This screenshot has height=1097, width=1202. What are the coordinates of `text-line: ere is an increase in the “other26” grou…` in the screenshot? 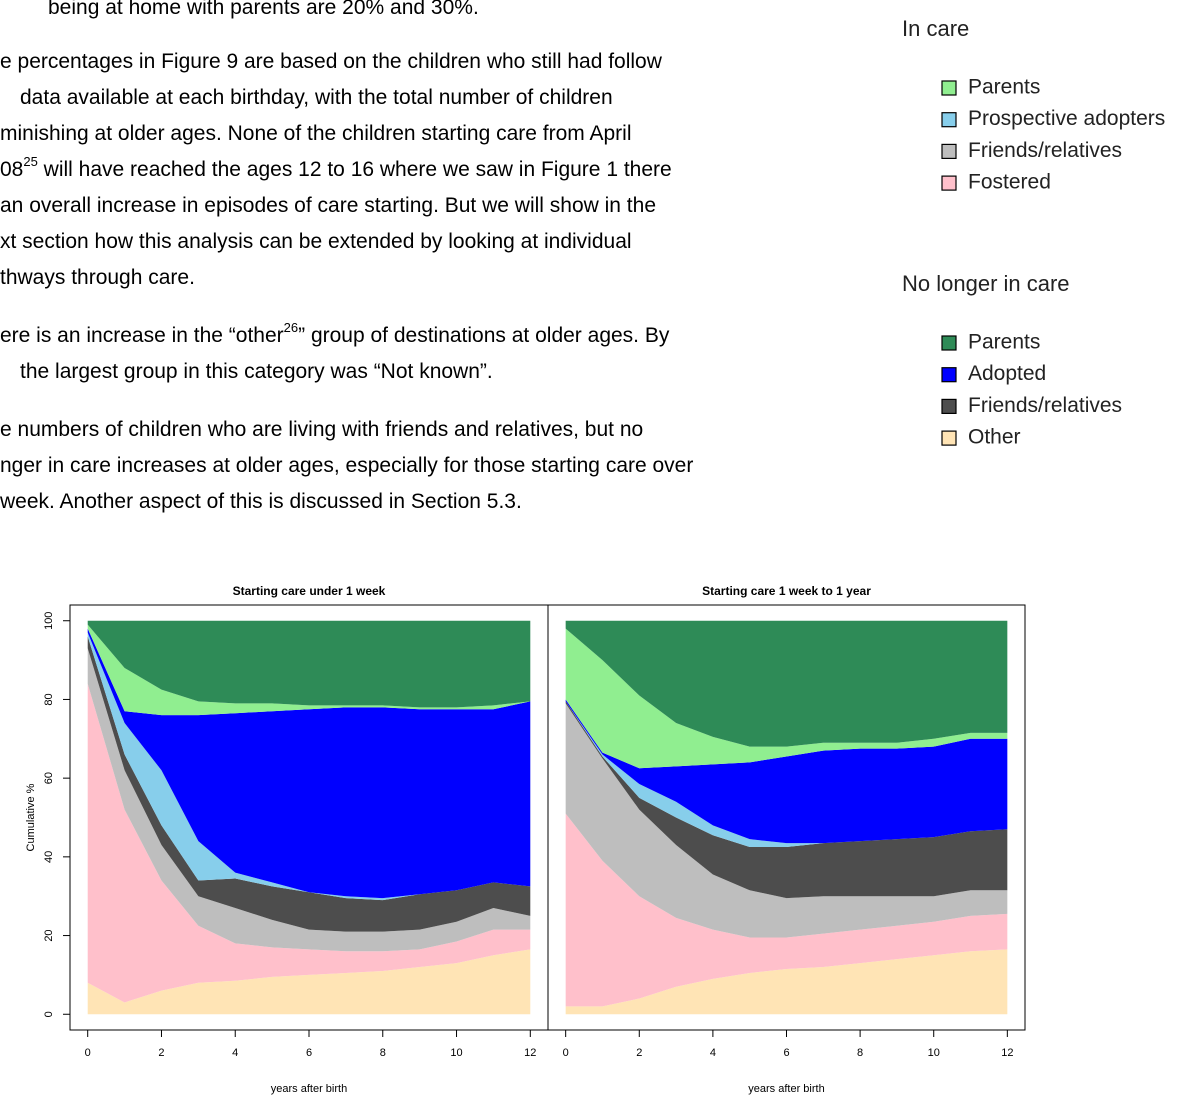 It's located at (335, 333).